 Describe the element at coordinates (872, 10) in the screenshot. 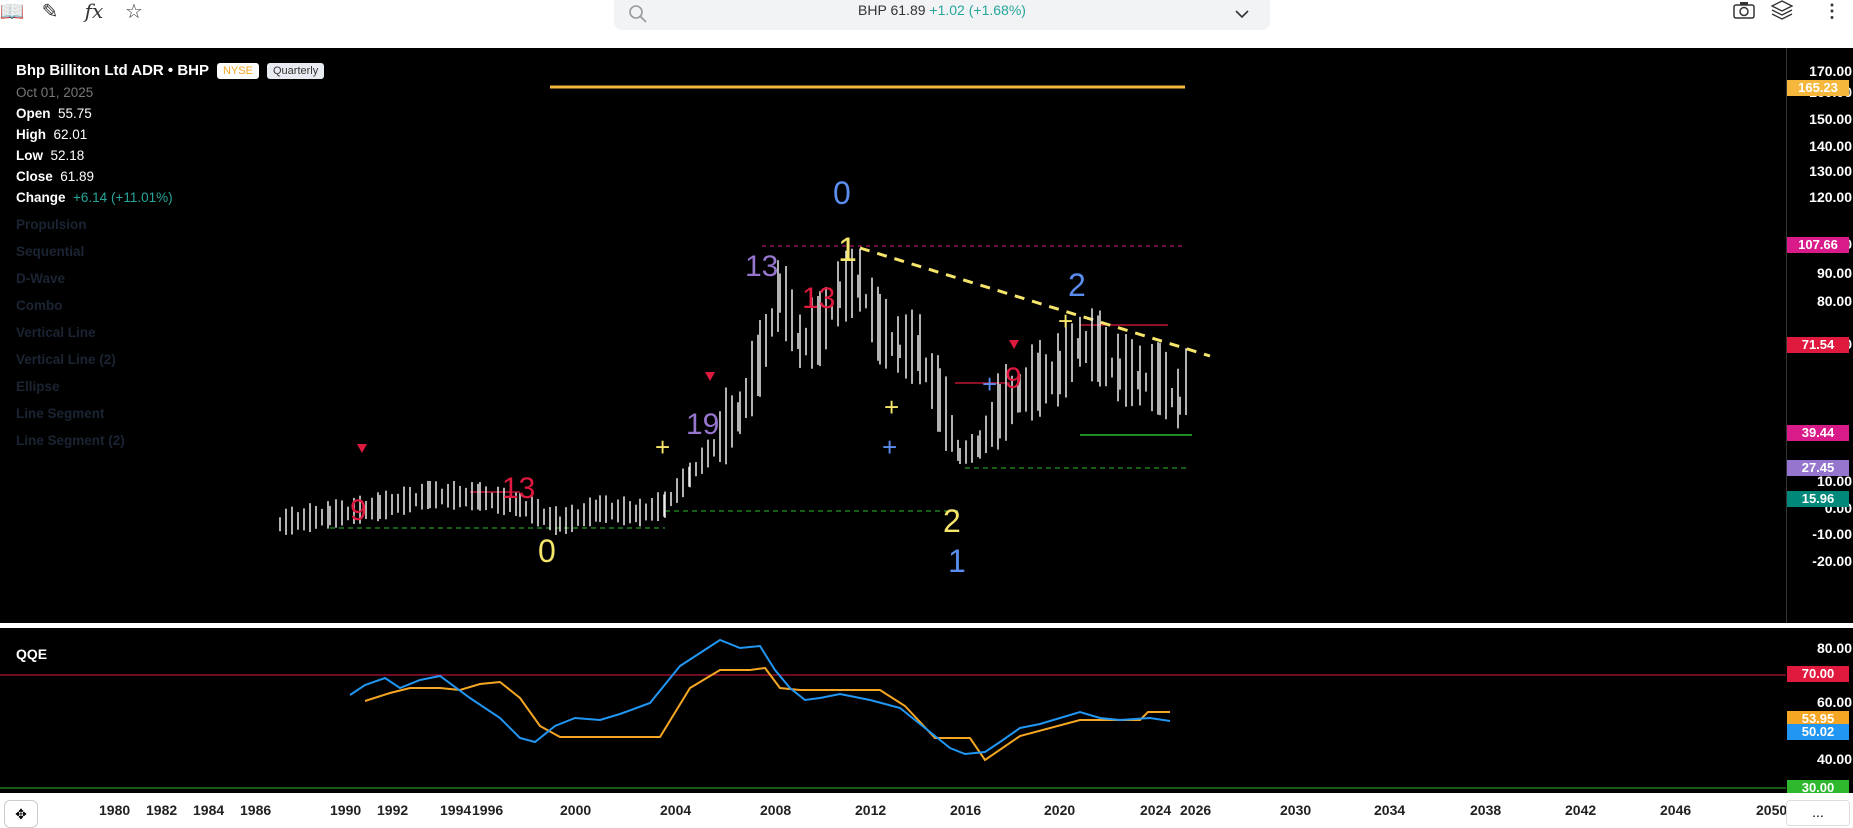

I see `ticker-symbol: BHP` at that location.